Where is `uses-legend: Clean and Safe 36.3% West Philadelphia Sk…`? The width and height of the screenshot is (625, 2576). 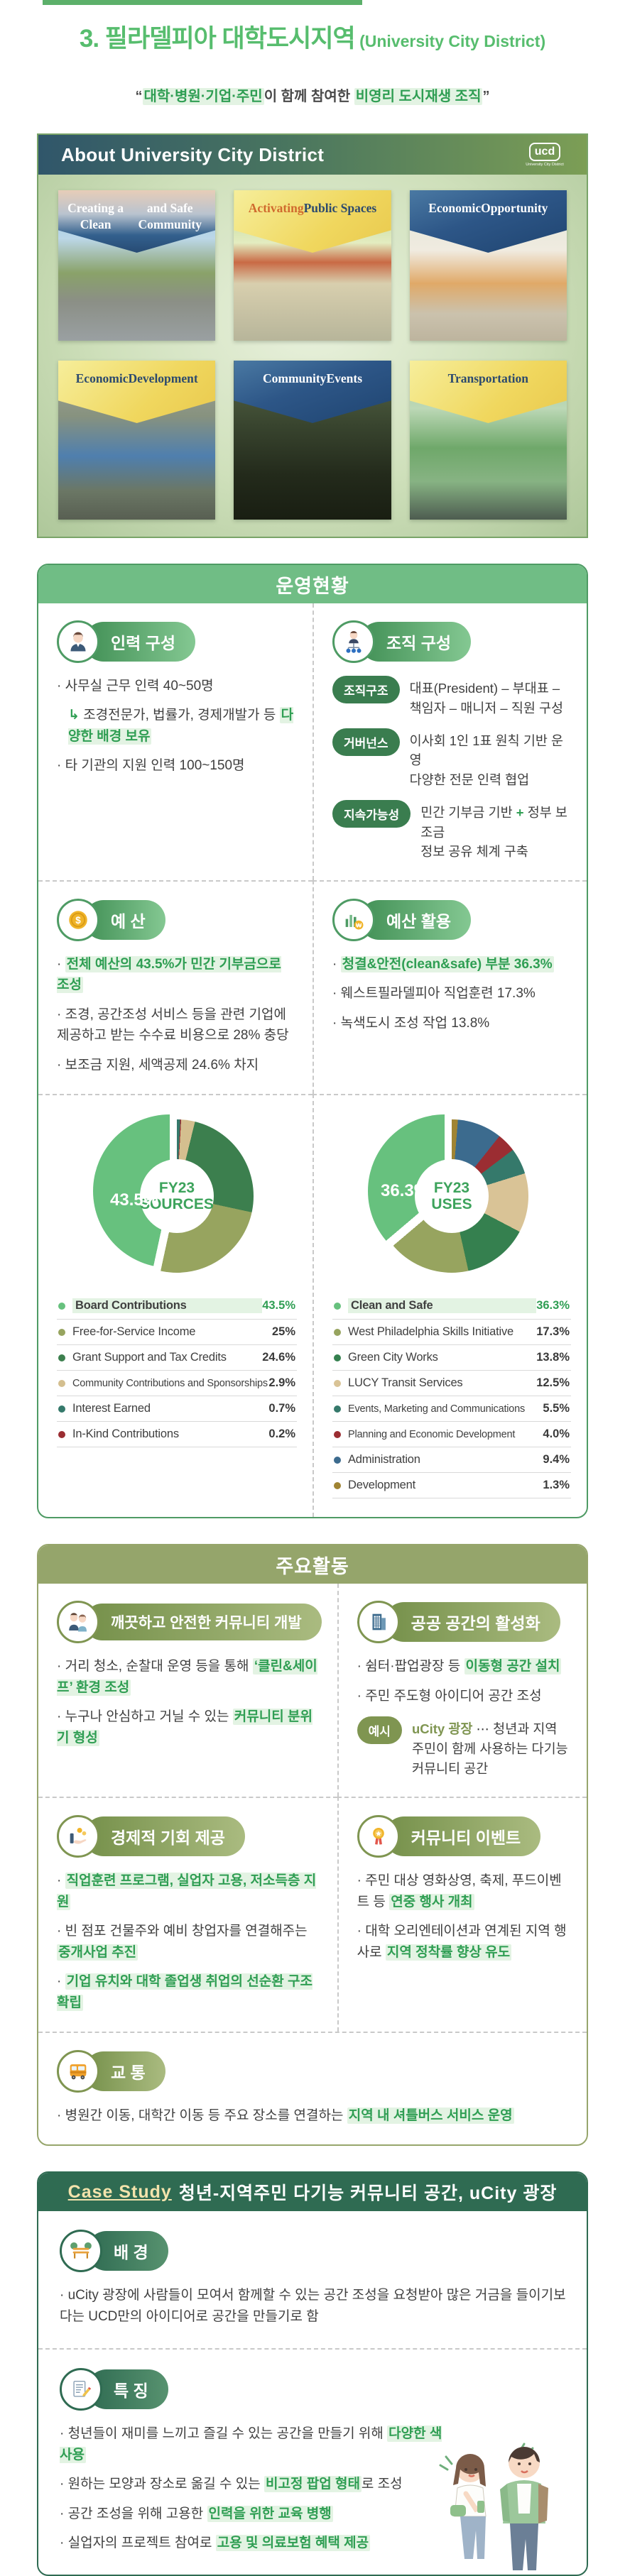
uses-legend: Clean and Safe 36.3% West Philadelphia Sk… is located at coordinates (451, 1396).